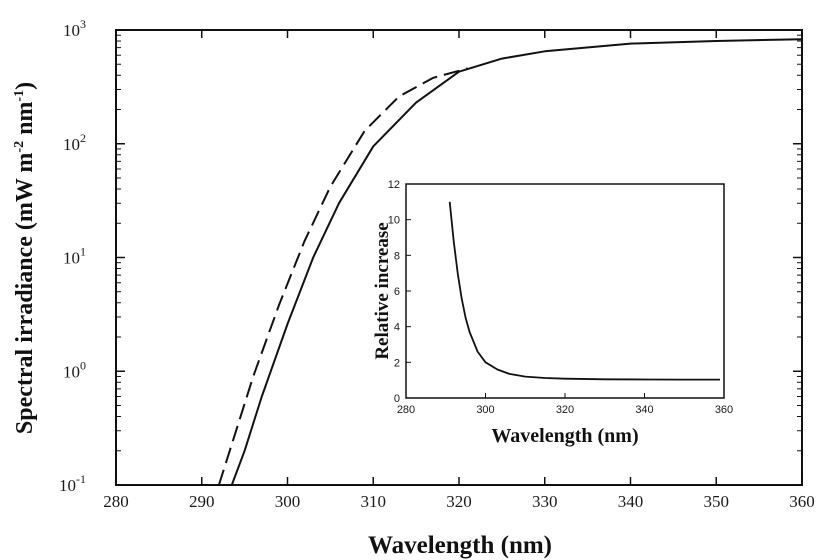 The image size is (816, 560). What do you see at coordinates (485, 410) in the screenshot?
I see `inset-x-tick-label: 300` at bounding box center [485, 410].